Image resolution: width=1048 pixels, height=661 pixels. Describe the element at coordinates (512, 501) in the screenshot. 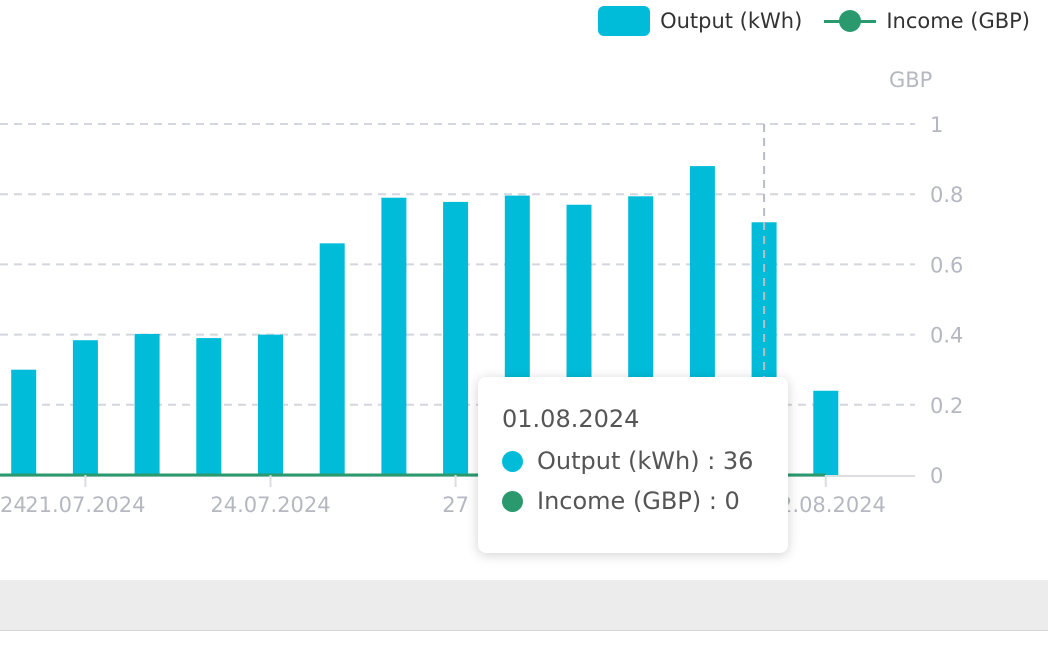

I see `tooltip-dot-income` at that location.